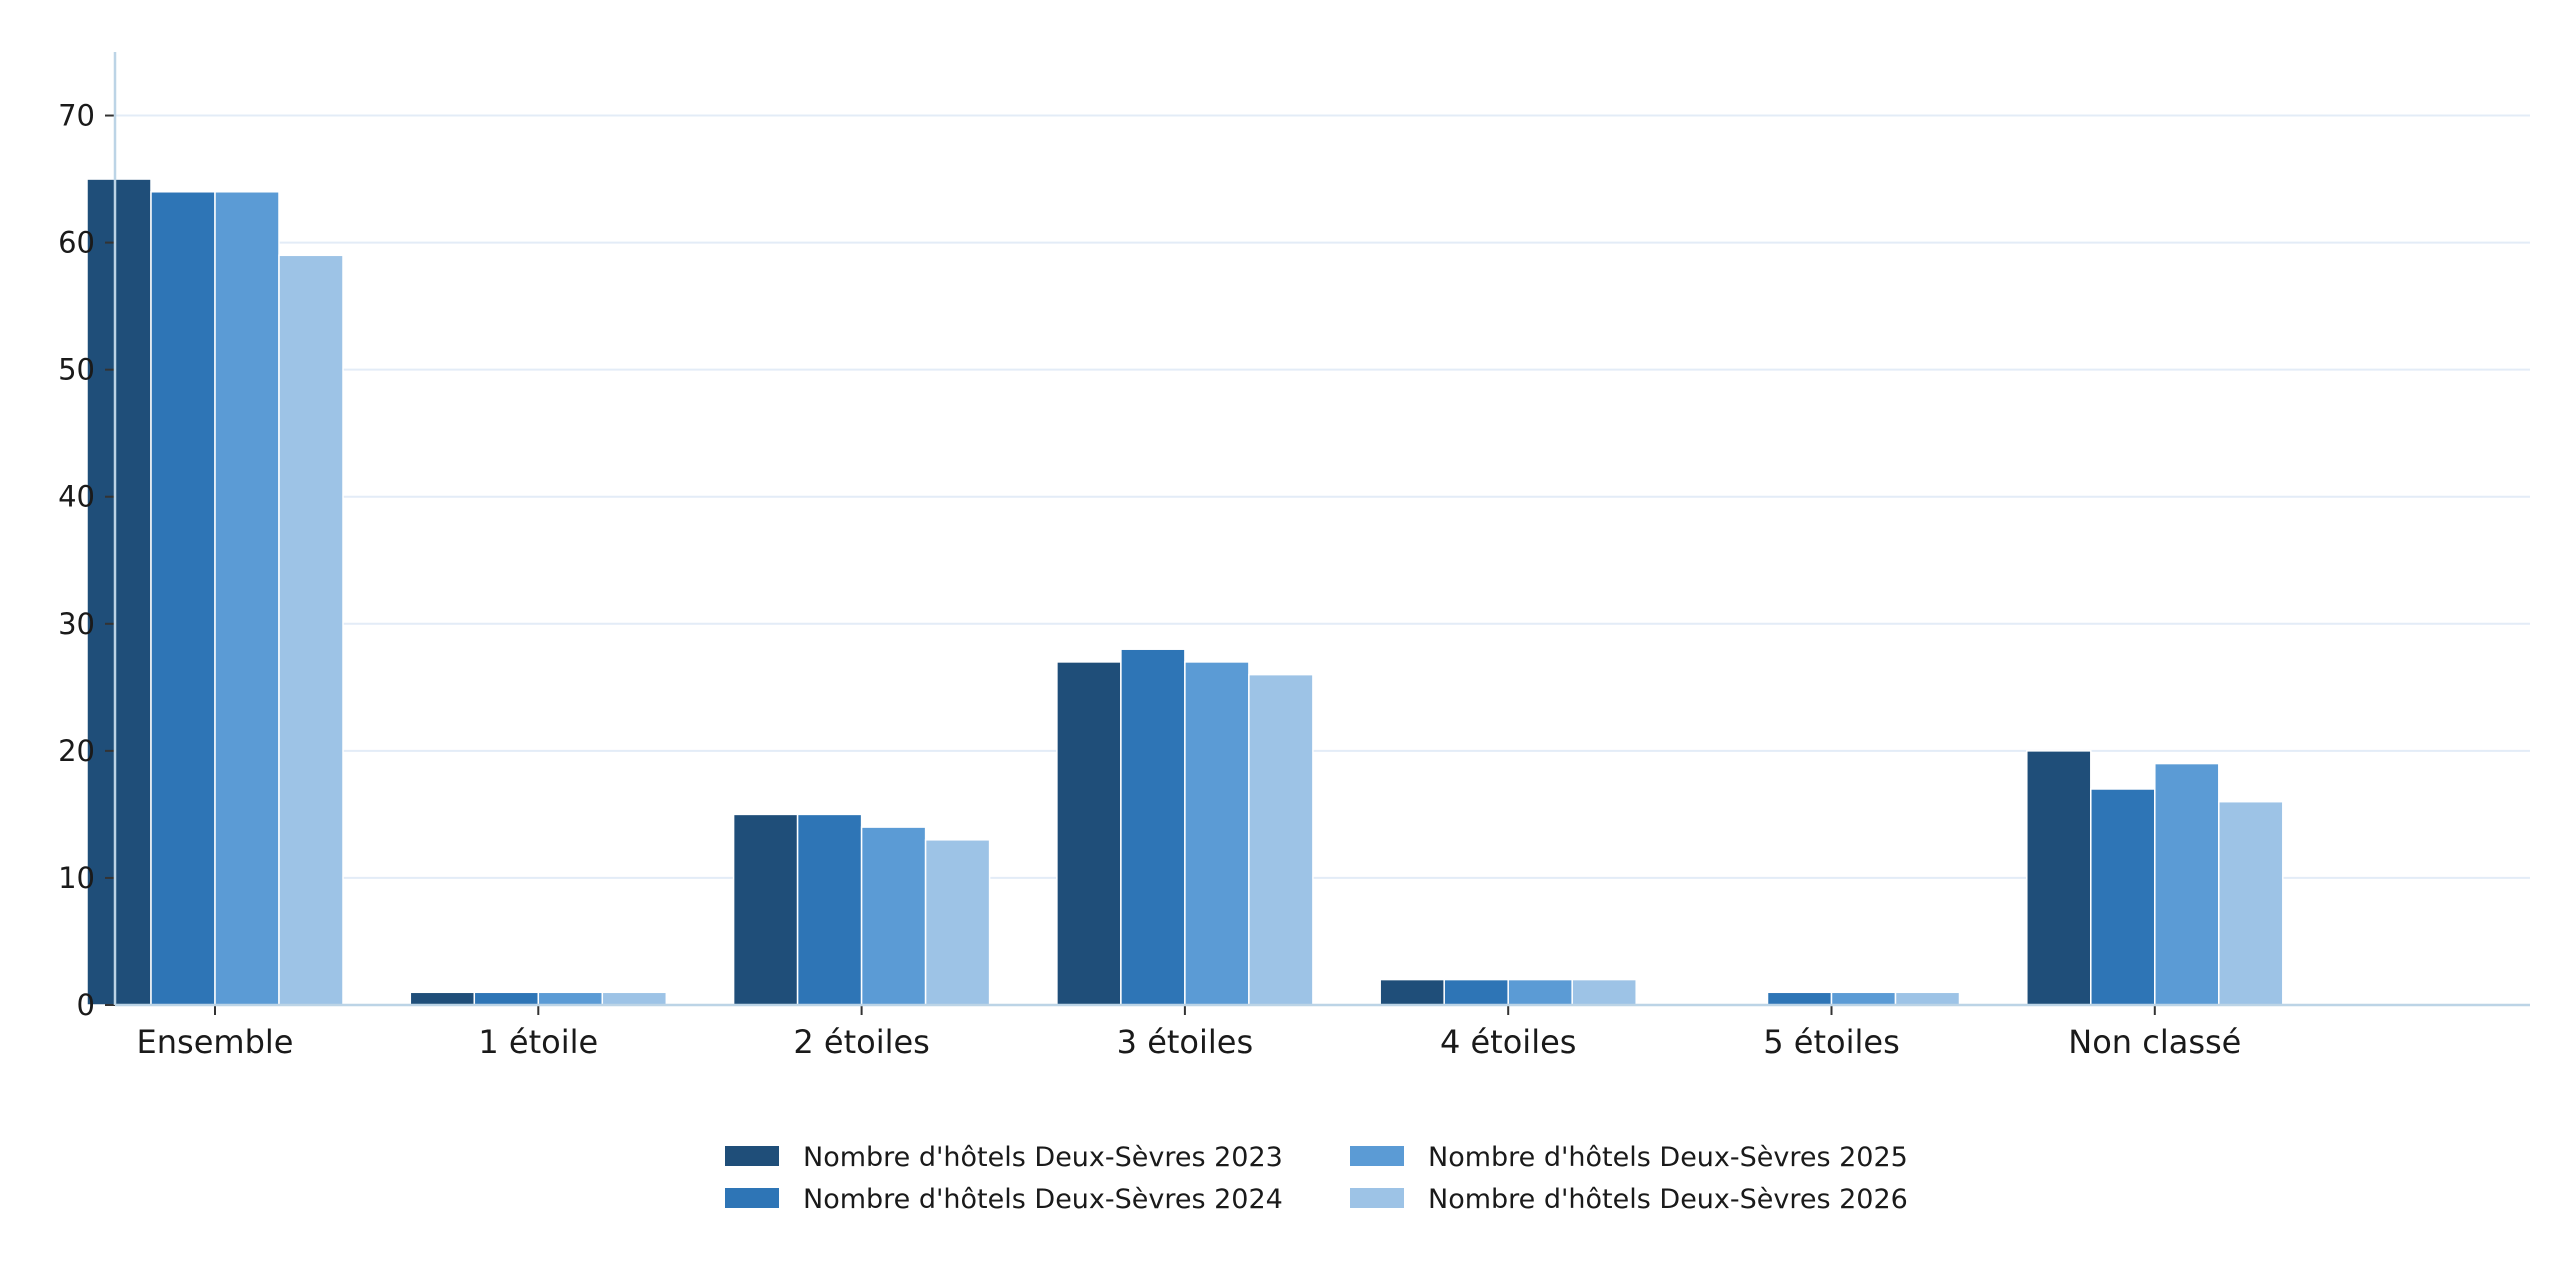 This screenshot has width=2574, height=1275. Describe the element at coordinates (1508, 1042) in the screenshot. I see `x-tick-label: 4 étoiles` at that location.